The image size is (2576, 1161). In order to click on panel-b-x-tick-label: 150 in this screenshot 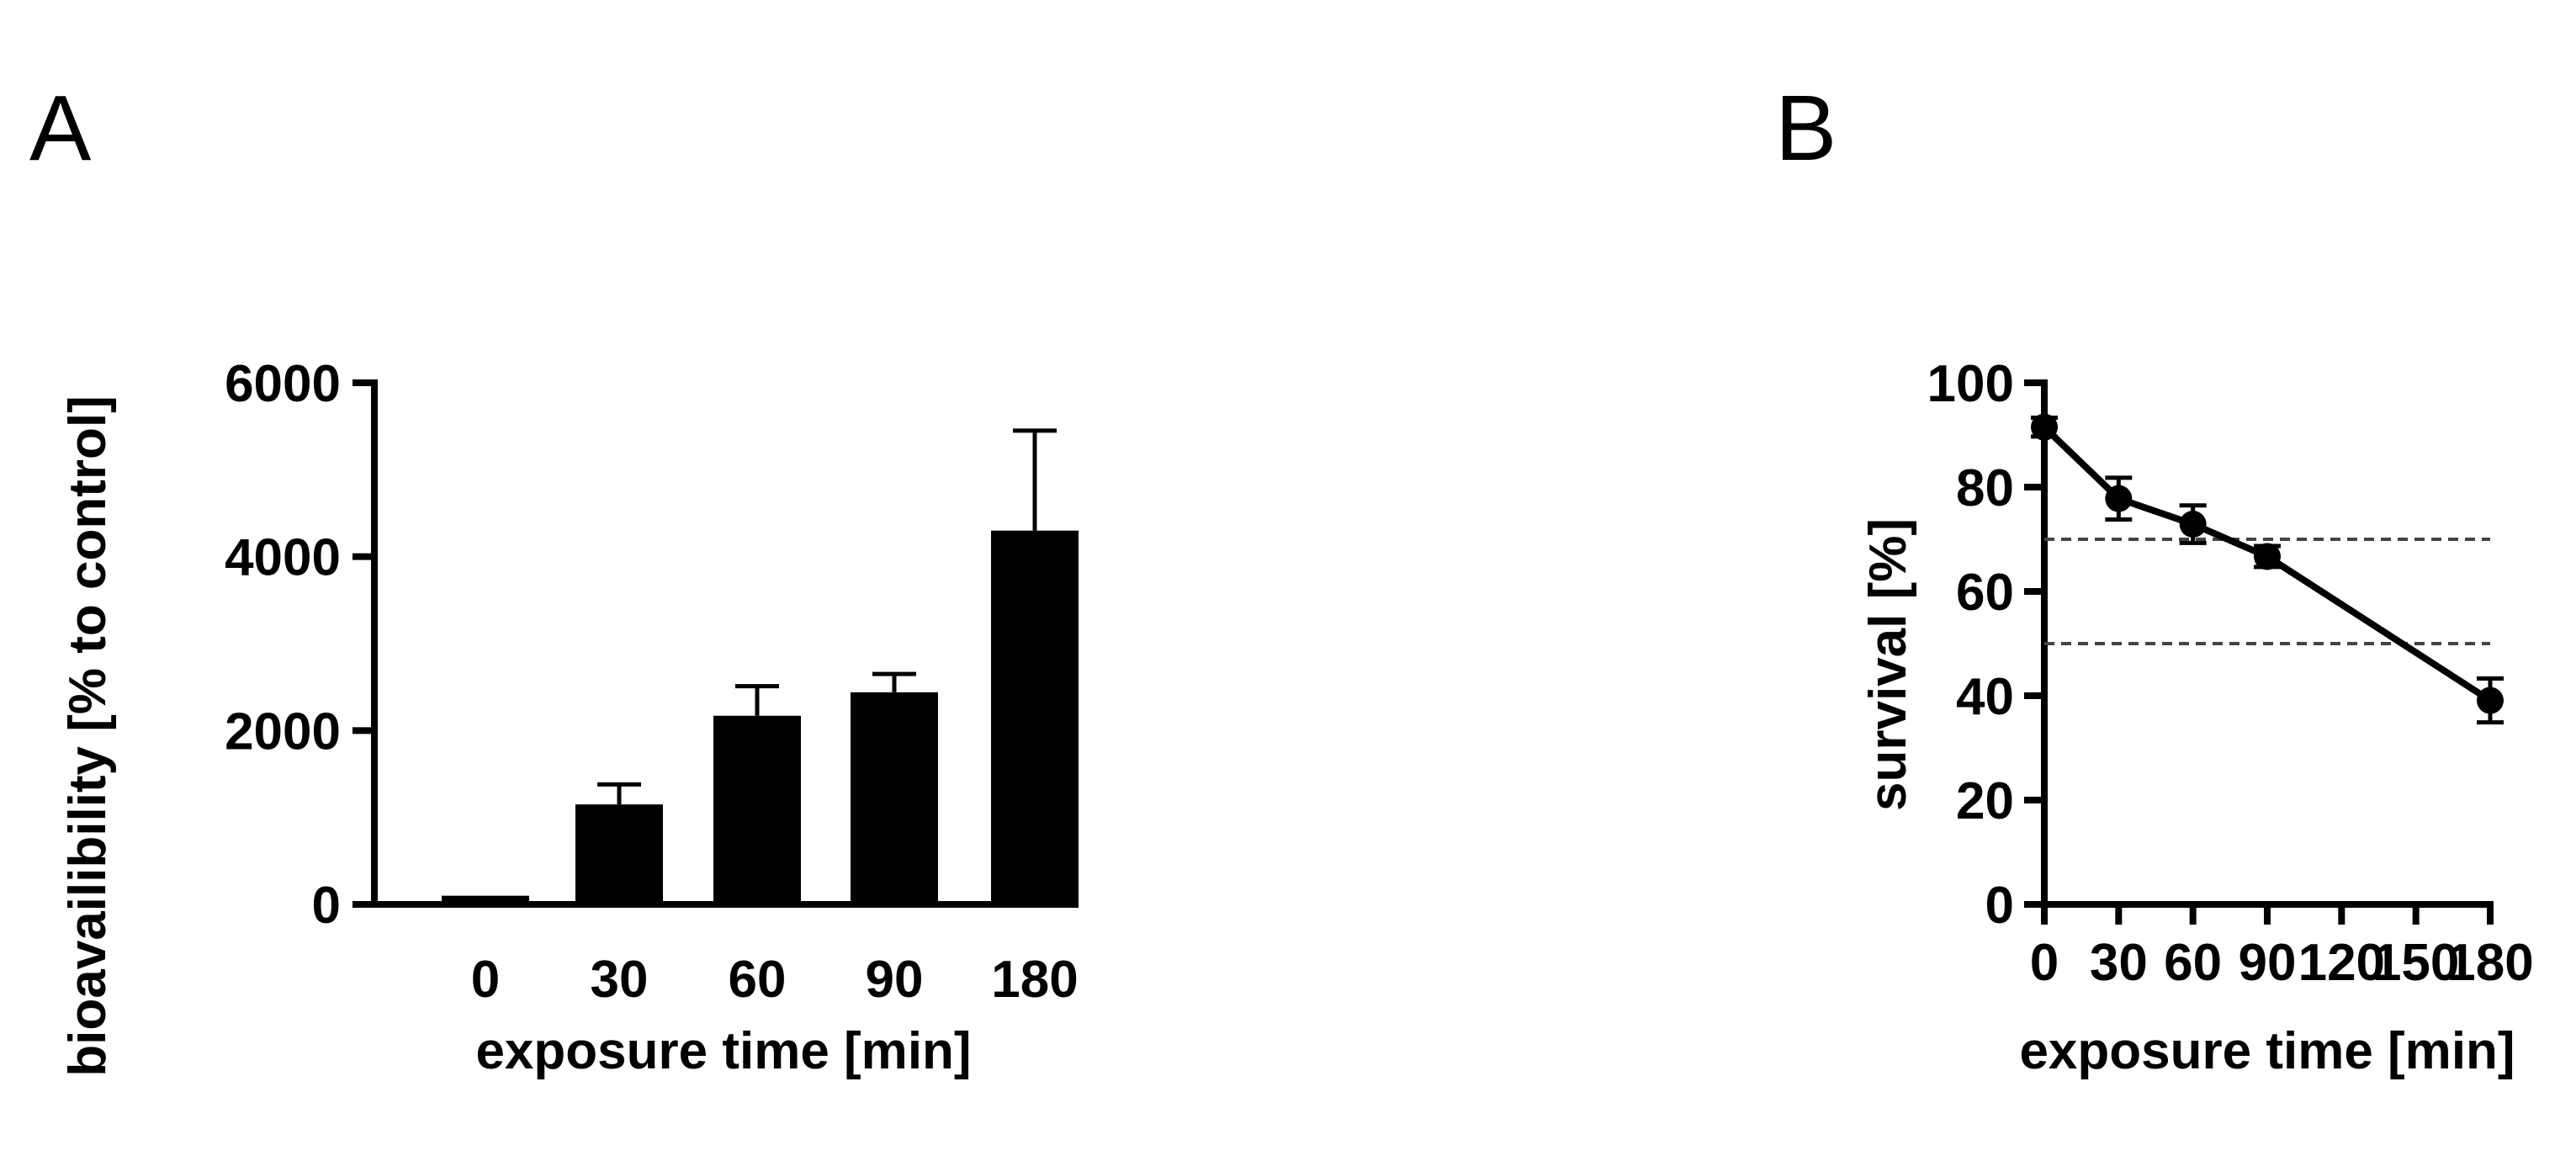, I will do `click(2415, 963)`.